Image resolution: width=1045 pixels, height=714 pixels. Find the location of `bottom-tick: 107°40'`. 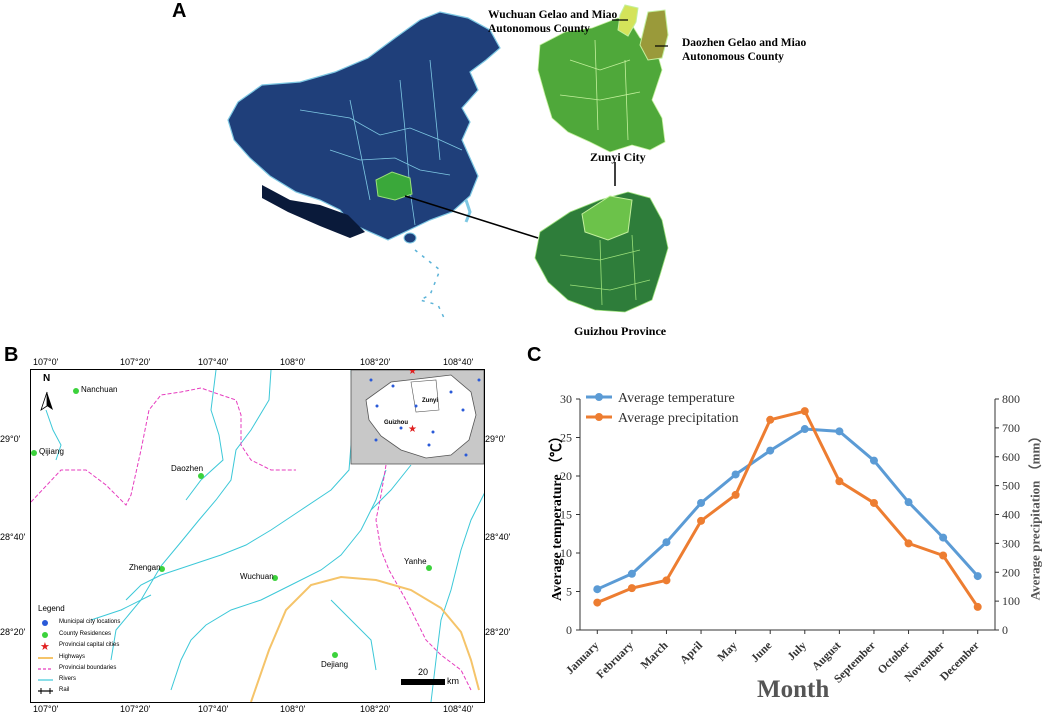

bottom-tick: 107°40' is located at coordinates (213, 709).